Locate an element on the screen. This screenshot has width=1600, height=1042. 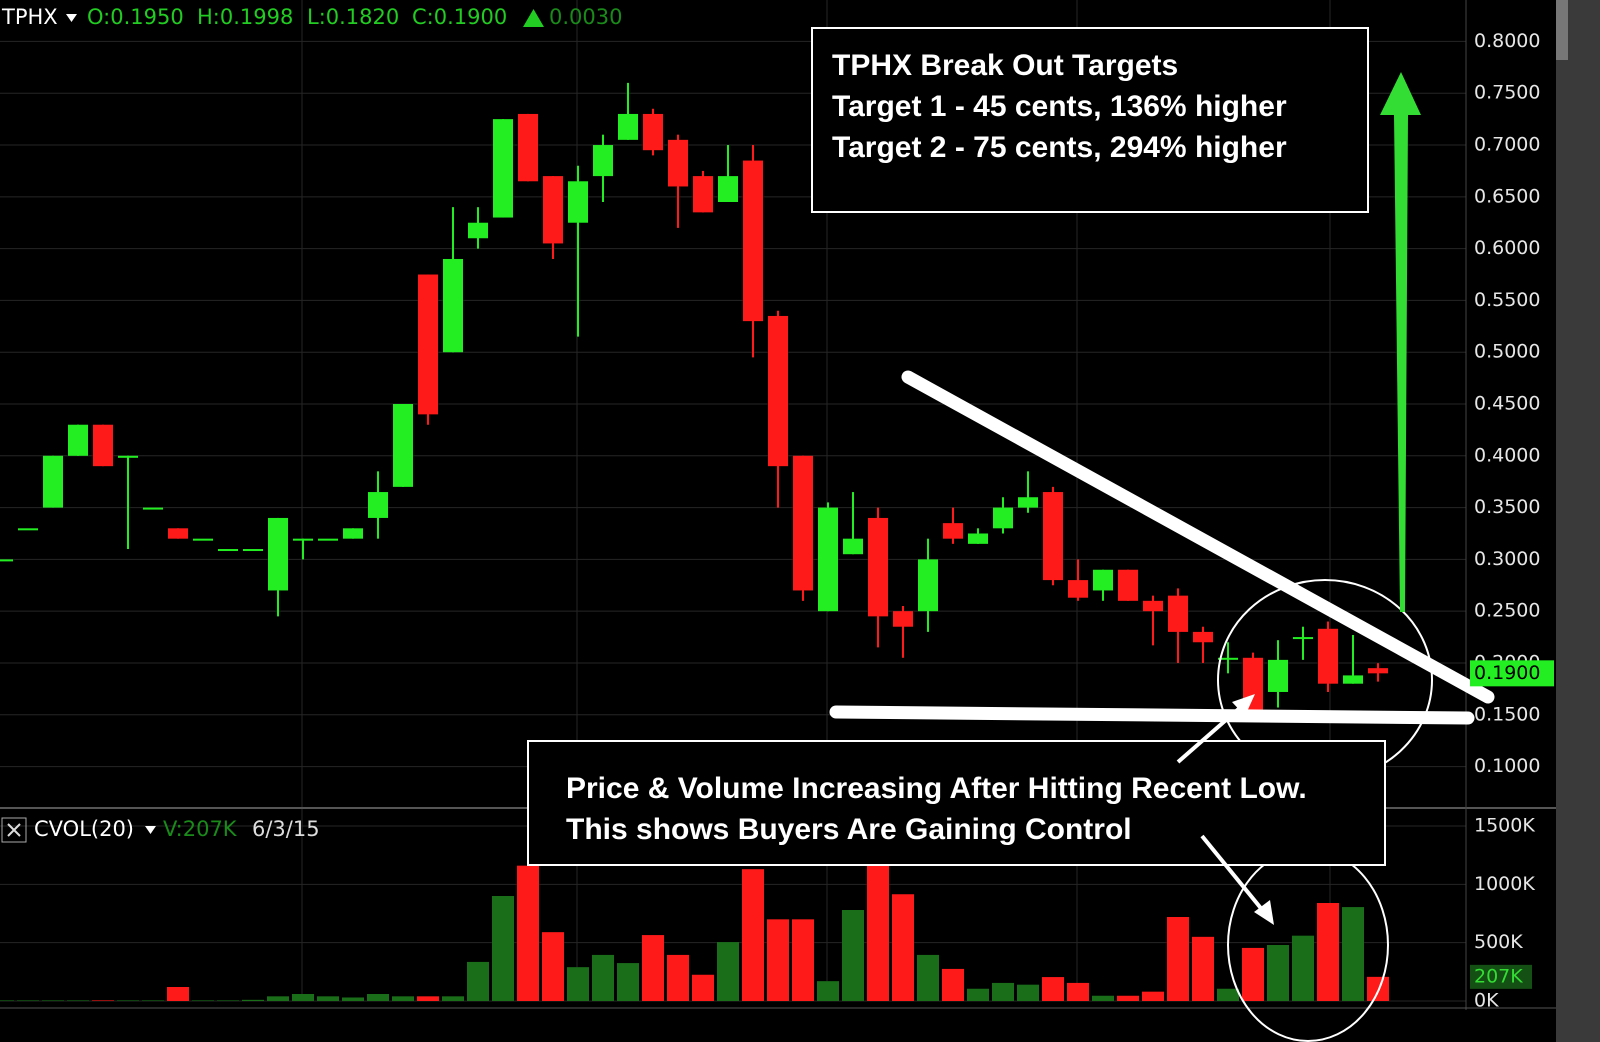
volume-date: 6/3/15 is located at coordinates (286, 829).